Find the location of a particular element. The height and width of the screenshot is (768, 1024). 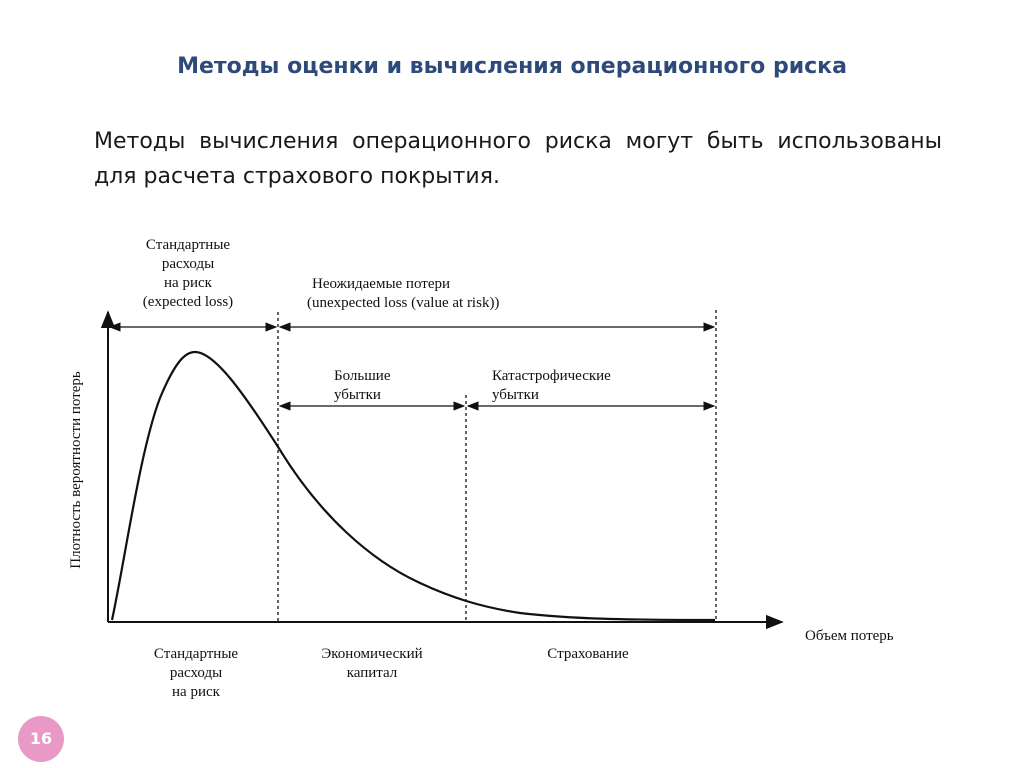

label-expected-loss-bottom: Стандартные расходы на риск is located at coordinates (196, 673).